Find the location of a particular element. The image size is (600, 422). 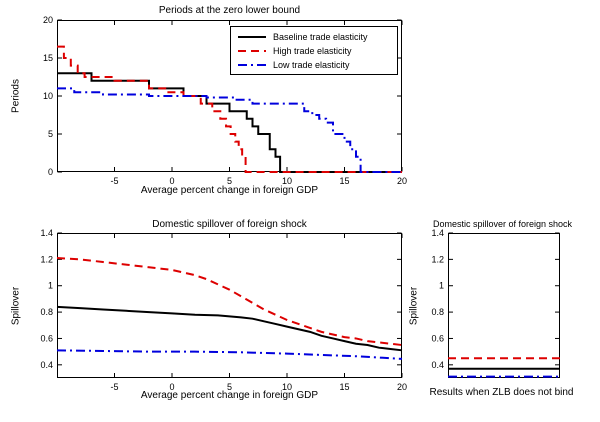

y-tick-label: 10 is located at coordinates (48, 96).